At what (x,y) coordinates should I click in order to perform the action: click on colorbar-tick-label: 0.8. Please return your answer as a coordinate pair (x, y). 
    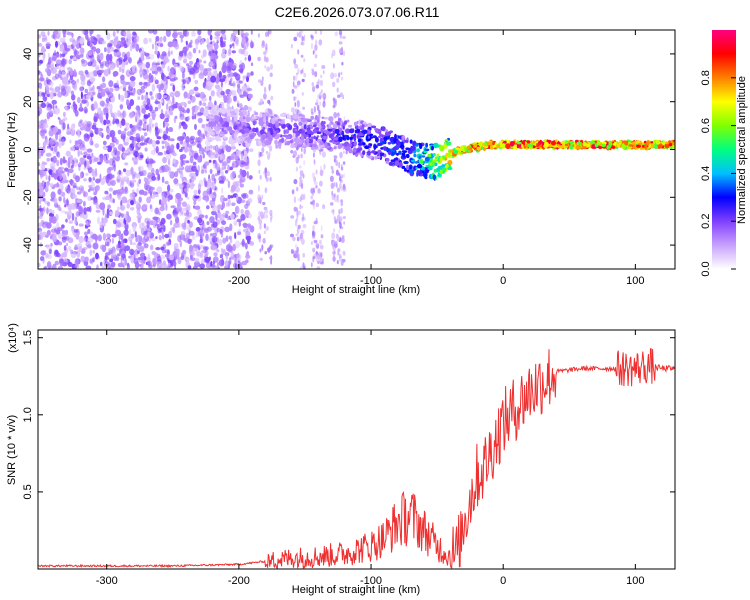
    Looking at the image, I should click on (706, 77).